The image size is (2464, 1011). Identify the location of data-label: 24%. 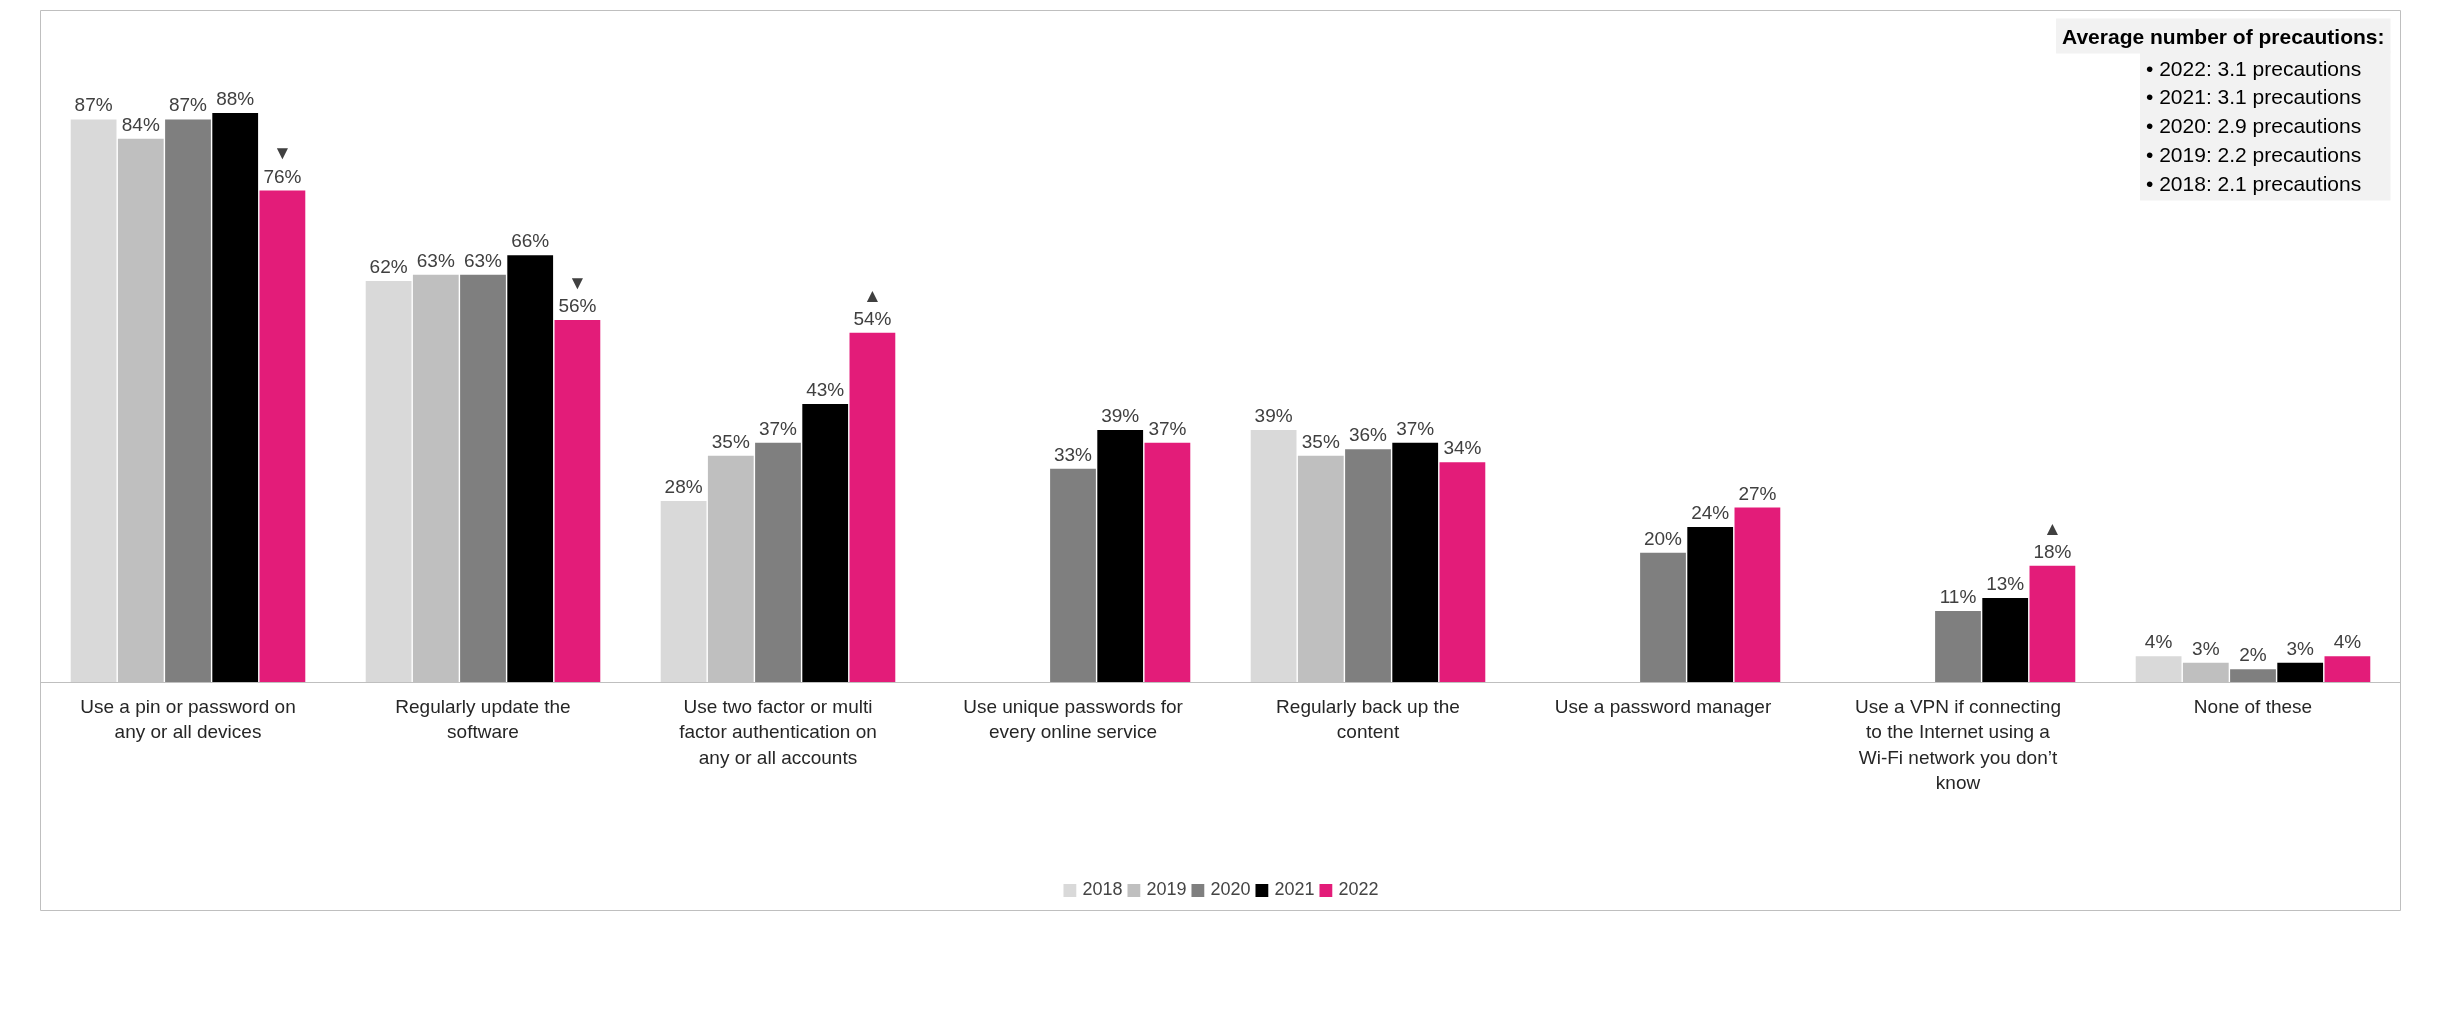
(1710, 512).